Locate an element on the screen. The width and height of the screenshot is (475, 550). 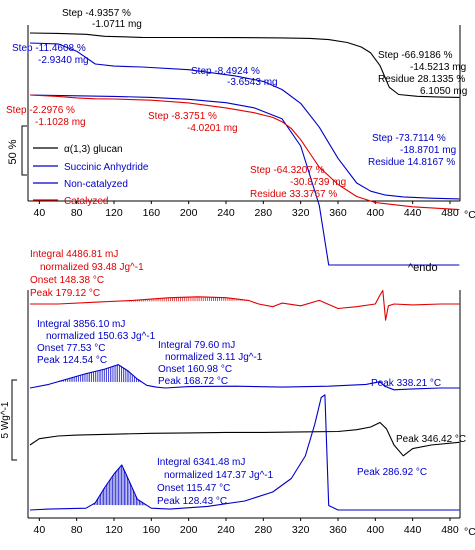
dsc-series-succinic-anhydride is located at coordinates (244, 377).